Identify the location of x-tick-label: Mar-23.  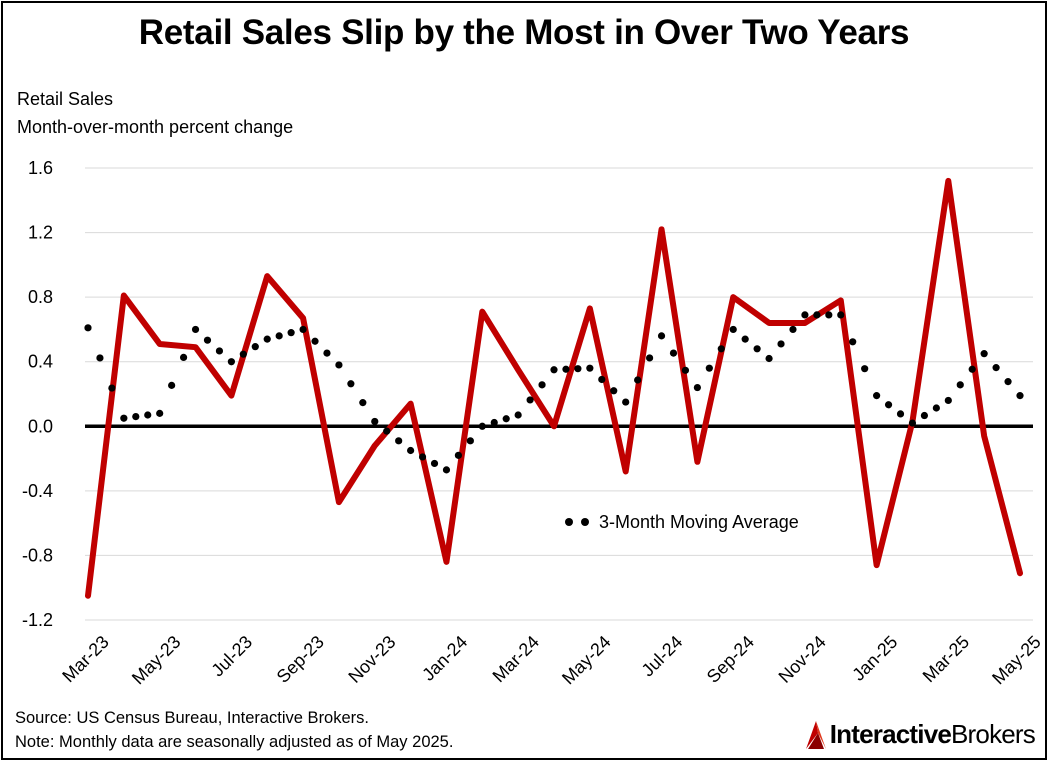
(85, 659).